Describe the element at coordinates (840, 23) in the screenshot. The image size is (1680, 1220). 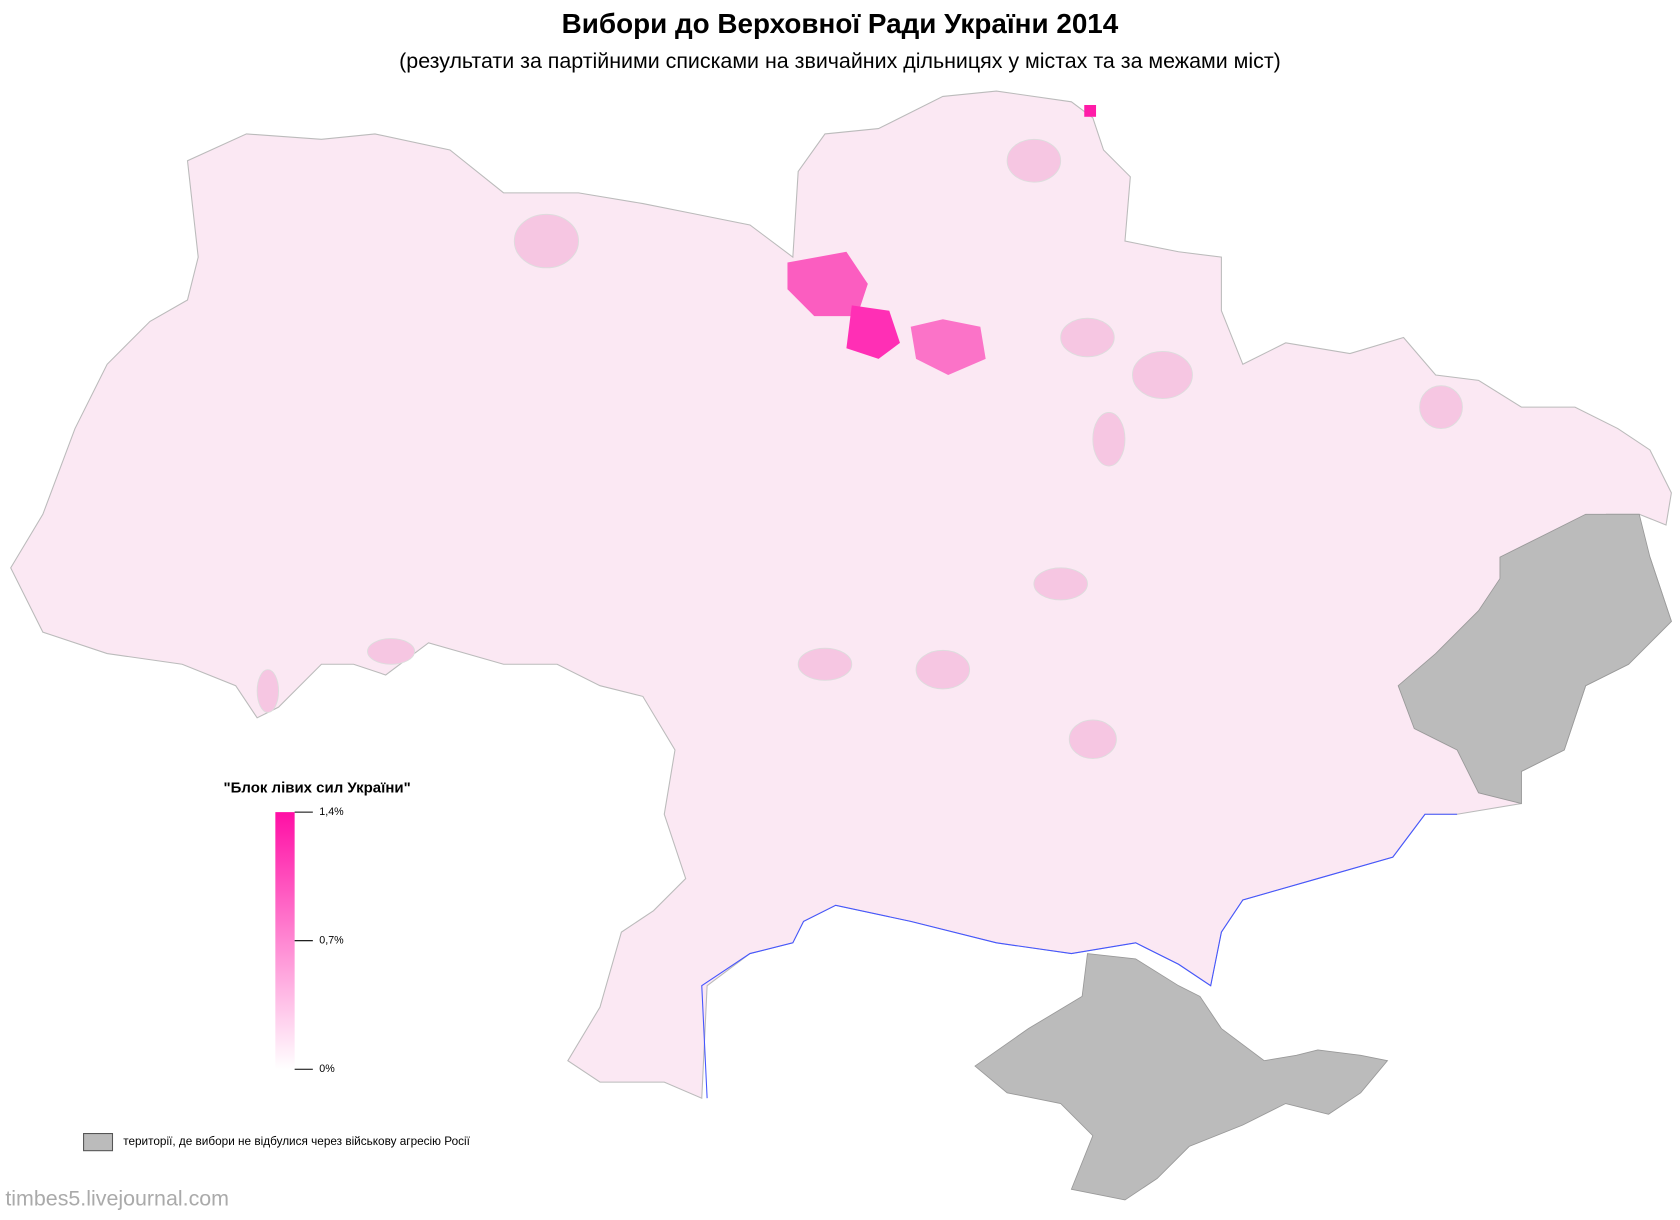
I see `title: Вибори до Верховної Ради України 2014` at that location.